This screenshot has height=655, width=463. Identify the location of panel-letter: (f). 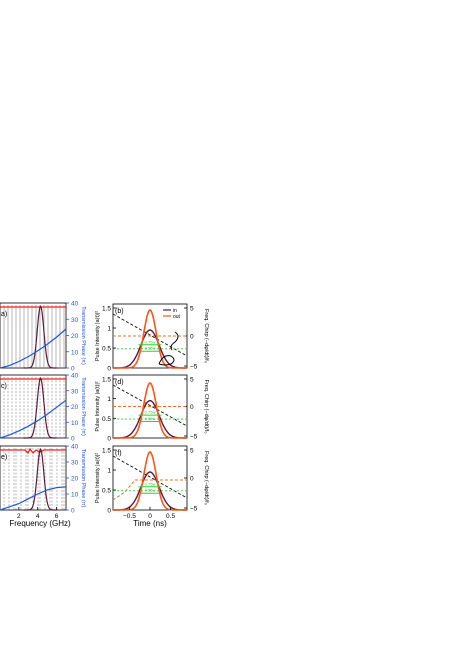
(118, 453).